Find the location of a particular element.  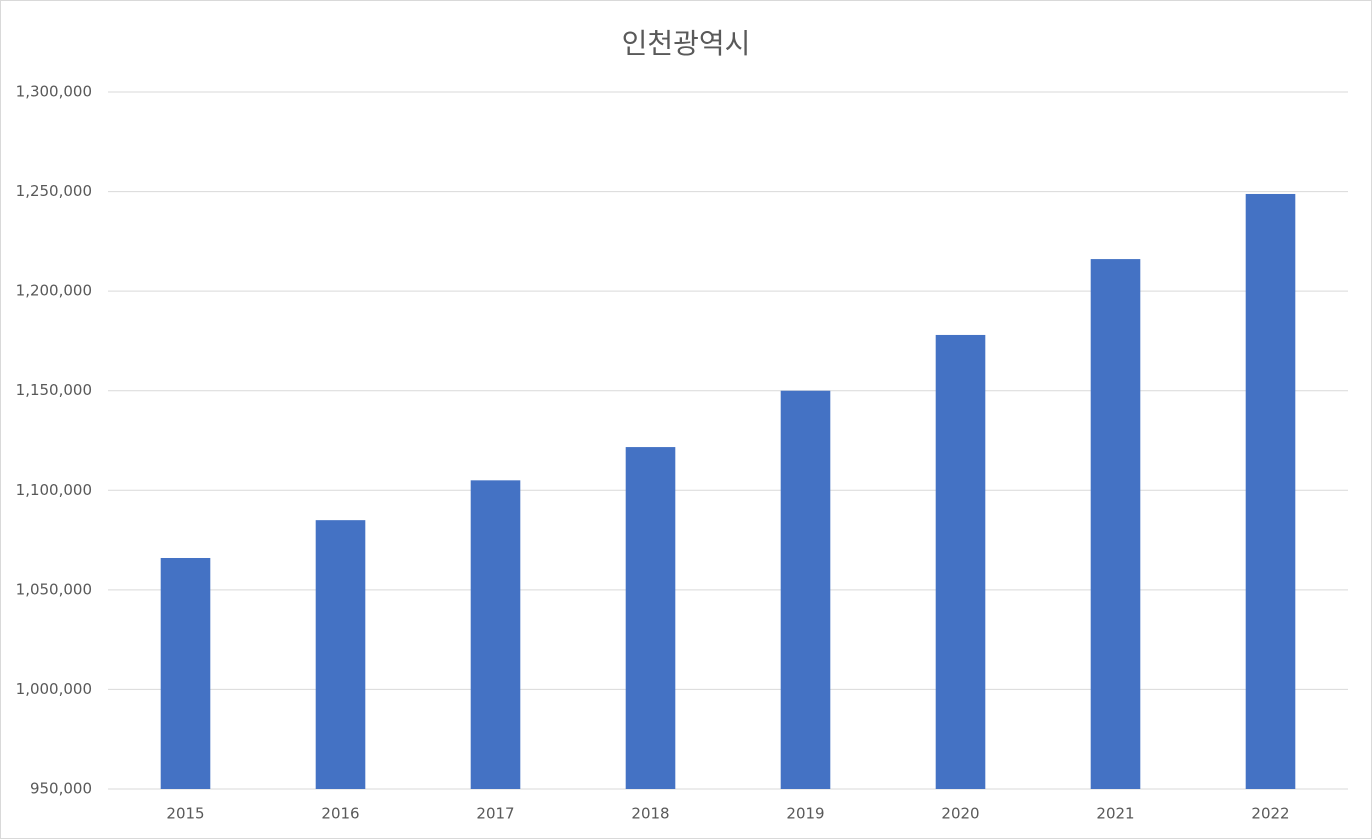

y-tick-label: 1,150,000 is located at coordinates (54, 390).